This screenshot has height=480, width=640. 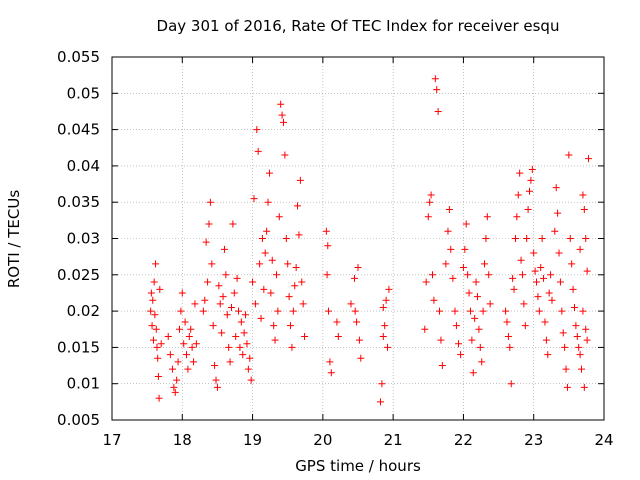 What do you see at coordinates (78, 202) in the screenshot?
I see `y-tick-label: 0.035` at bounding box center [78, 202].